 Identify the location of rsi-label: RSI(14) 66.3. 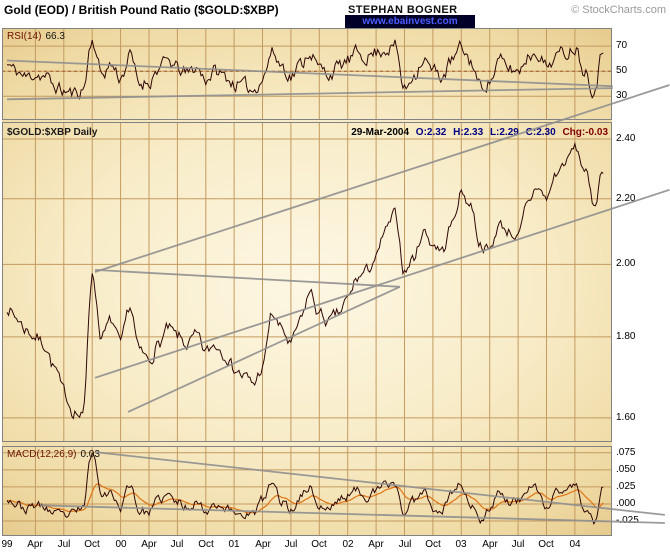
(36, 36).